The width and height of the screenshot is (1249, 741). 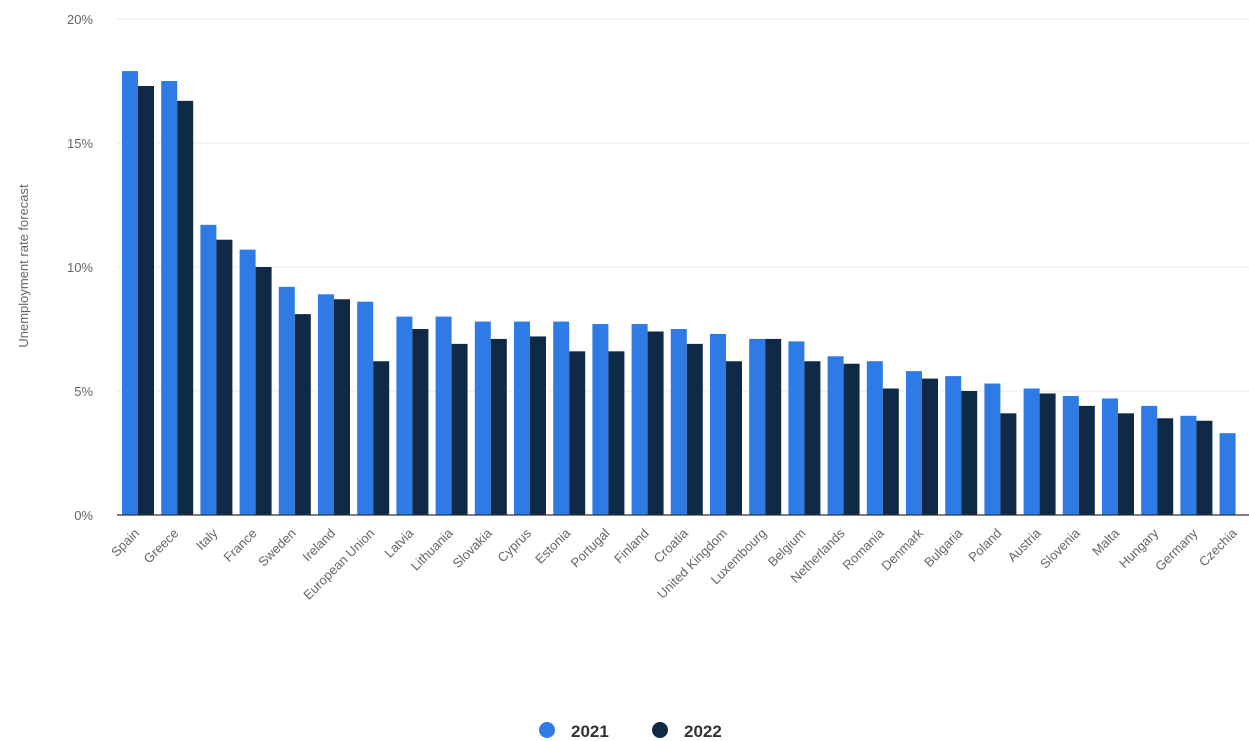 I want to click on bar-2022-denmark, so click(x=930, y=446).